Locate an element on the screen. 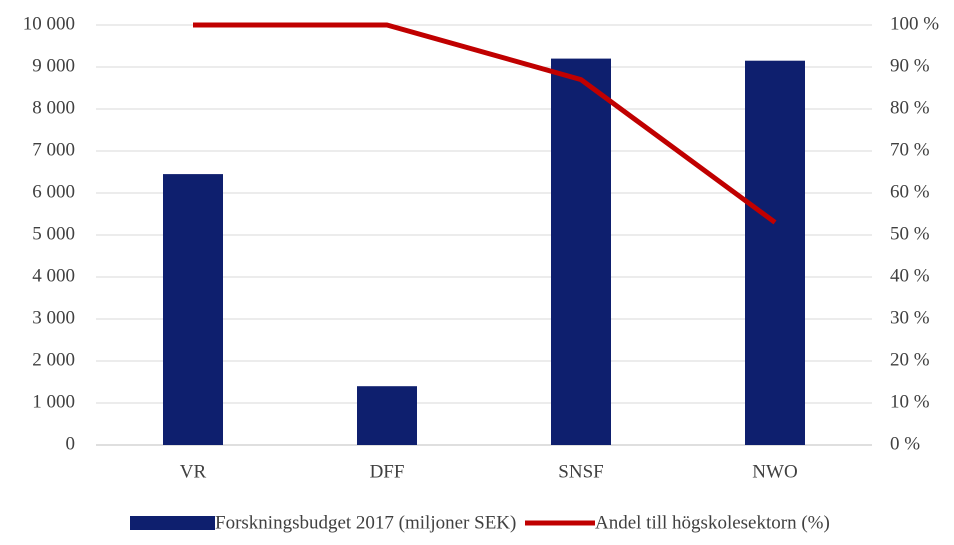  y2-tick-label: 50 % is located at coordinates (910, 233).